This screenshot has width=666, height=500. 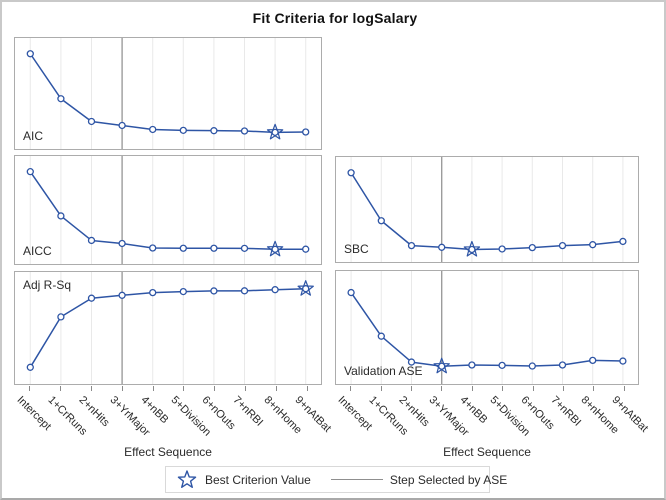 I want to click on panel-validation-ase-label: Validation ASE, so click(x=383, y=371).